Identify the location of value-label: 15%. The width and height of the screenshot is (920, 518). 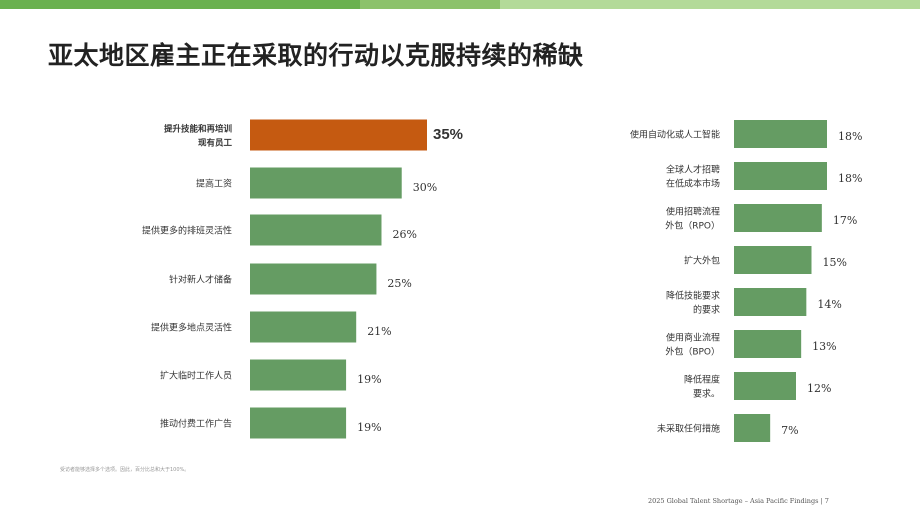
(835, 262).